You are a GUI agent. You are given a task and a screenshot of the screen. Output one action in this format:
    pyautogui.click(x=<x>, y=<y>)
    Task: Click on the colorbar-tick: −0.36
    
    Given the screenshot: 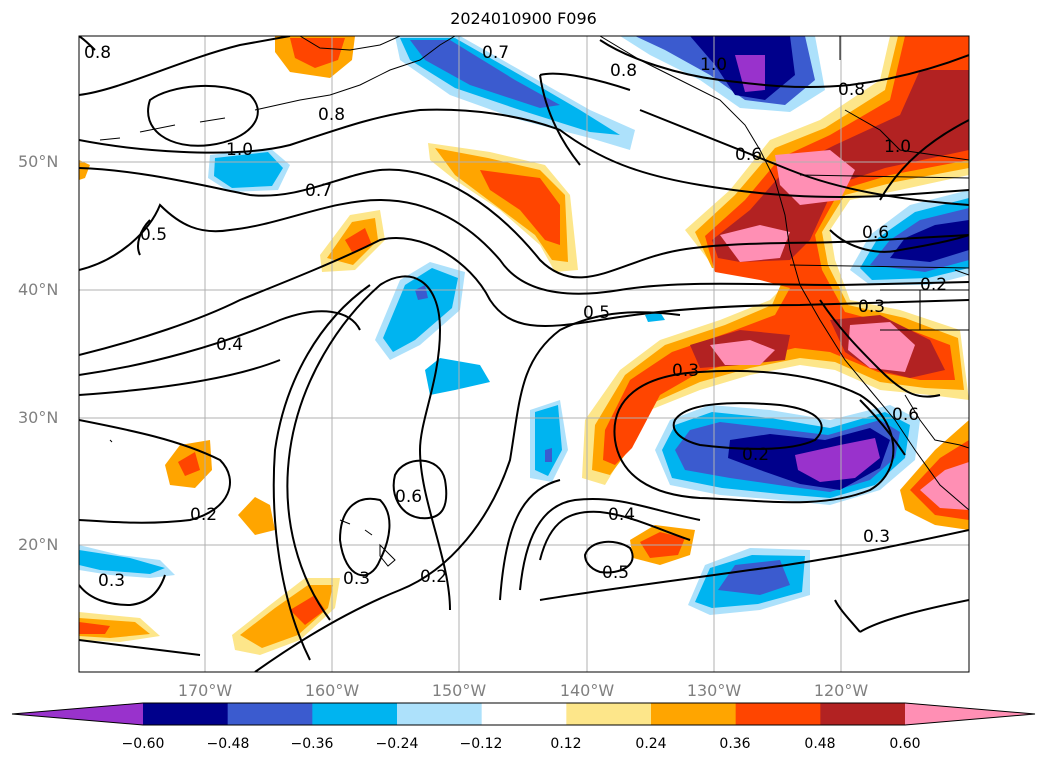 What is the action you would take?
    pyautogui.click(x=312, y=744)
    